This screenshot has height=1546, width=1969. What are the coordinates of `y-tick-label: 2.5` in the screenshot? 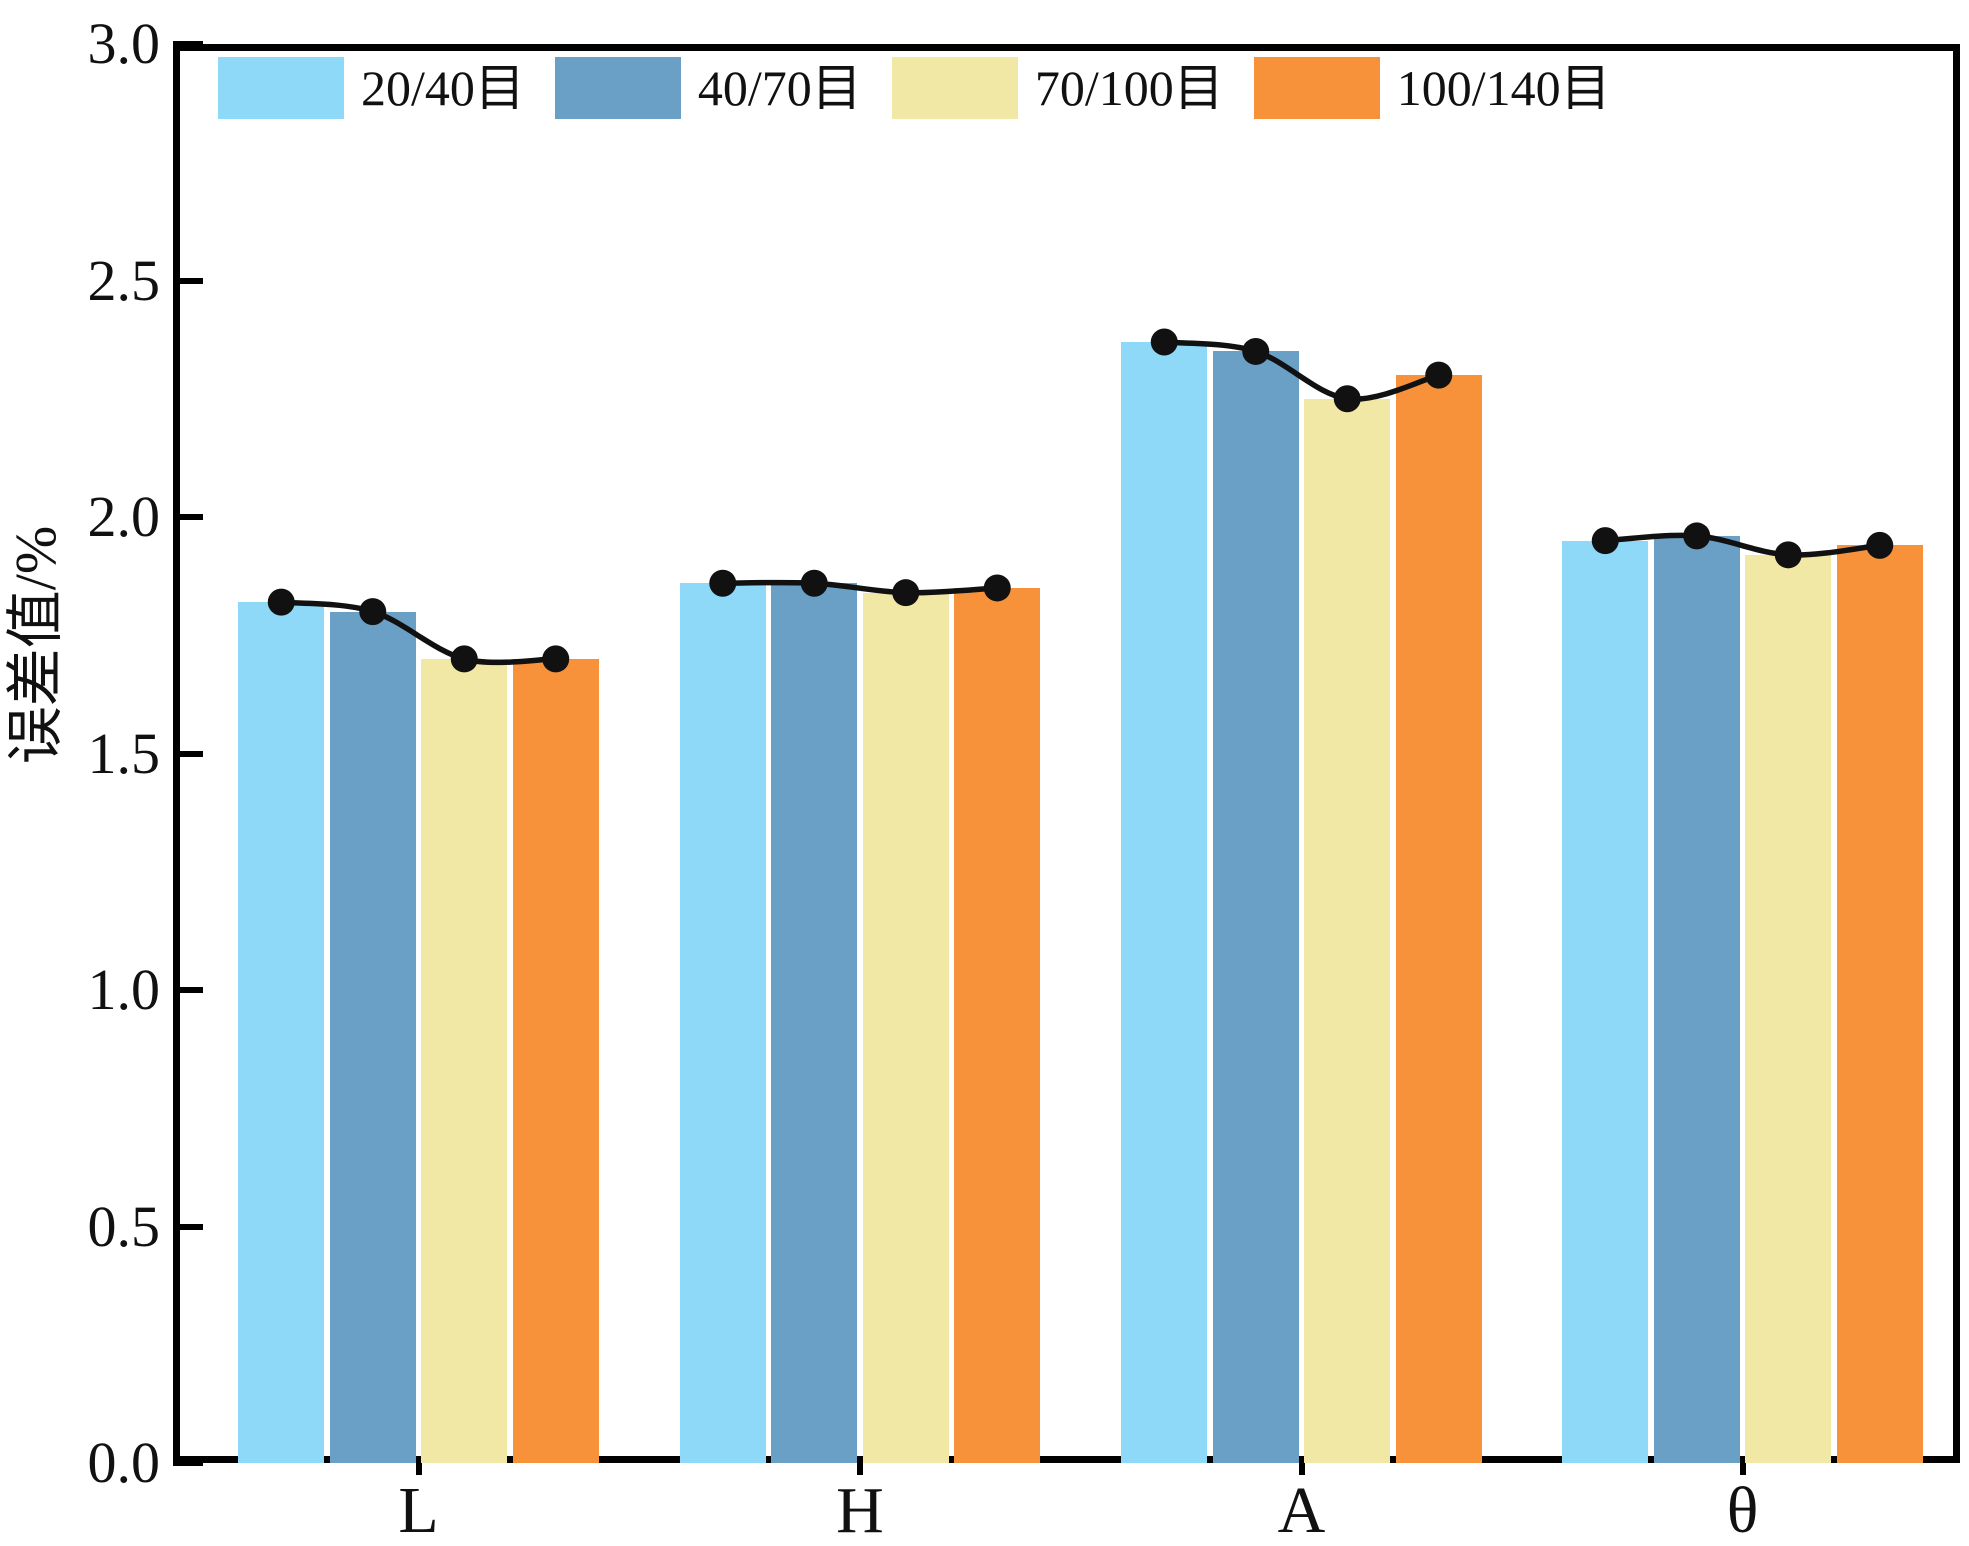 It's located at (124, 280).